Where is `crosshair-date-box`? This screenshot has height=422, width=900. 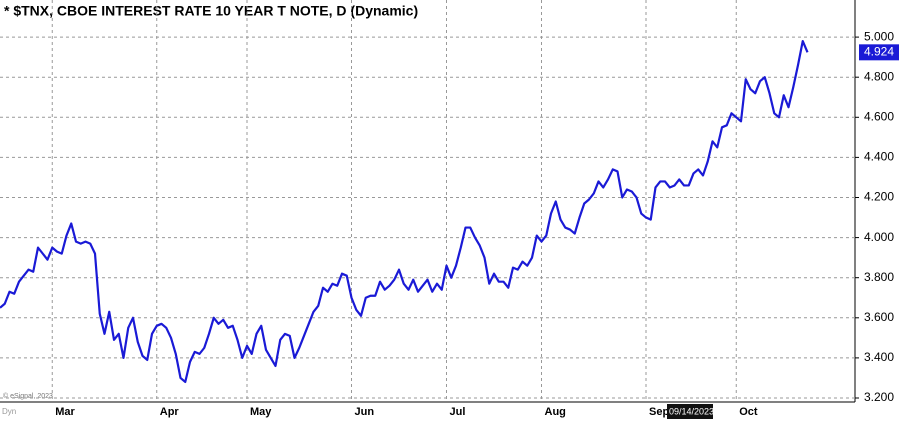 crosshair-date-box is located at coordinates (690, 411).